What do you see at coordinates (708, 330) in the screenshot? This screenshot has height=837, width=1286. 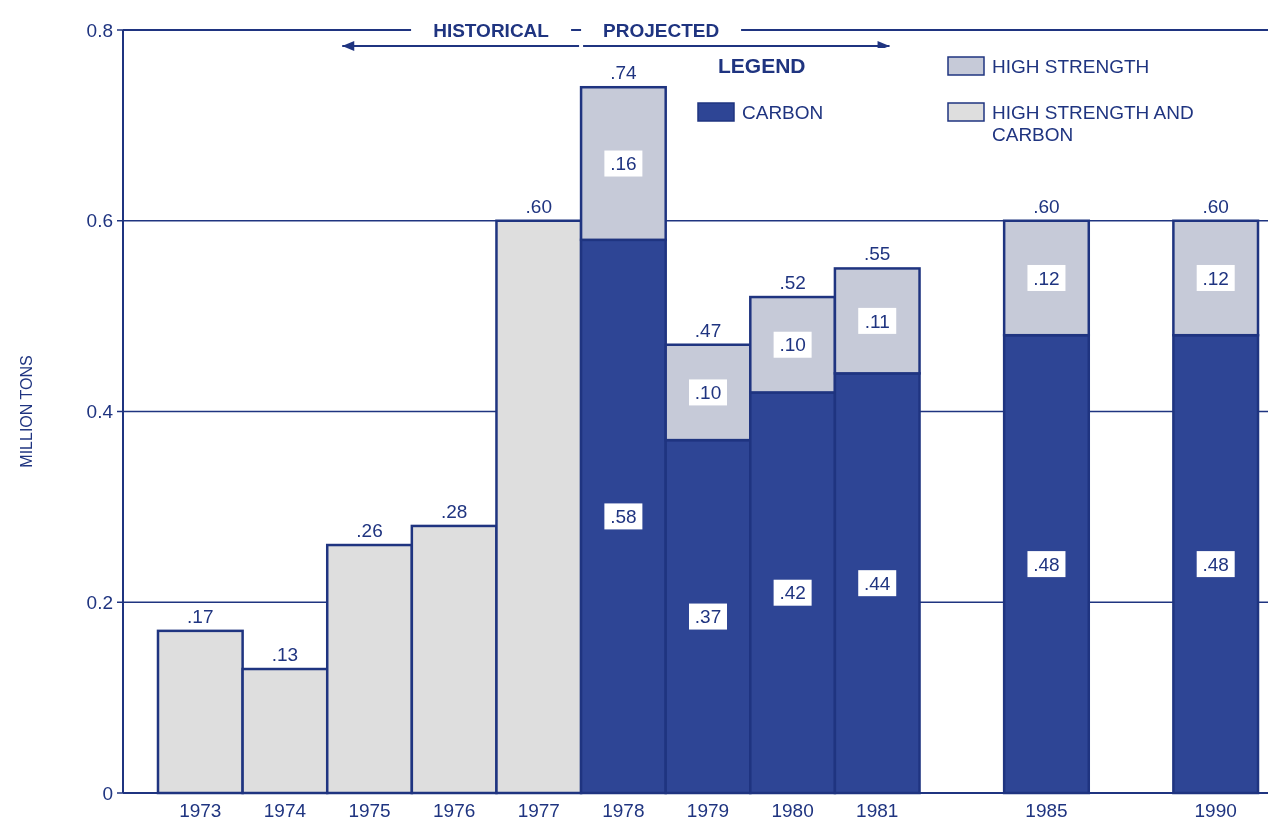 I see `total-label: .47` at bounding box center [708, 330].